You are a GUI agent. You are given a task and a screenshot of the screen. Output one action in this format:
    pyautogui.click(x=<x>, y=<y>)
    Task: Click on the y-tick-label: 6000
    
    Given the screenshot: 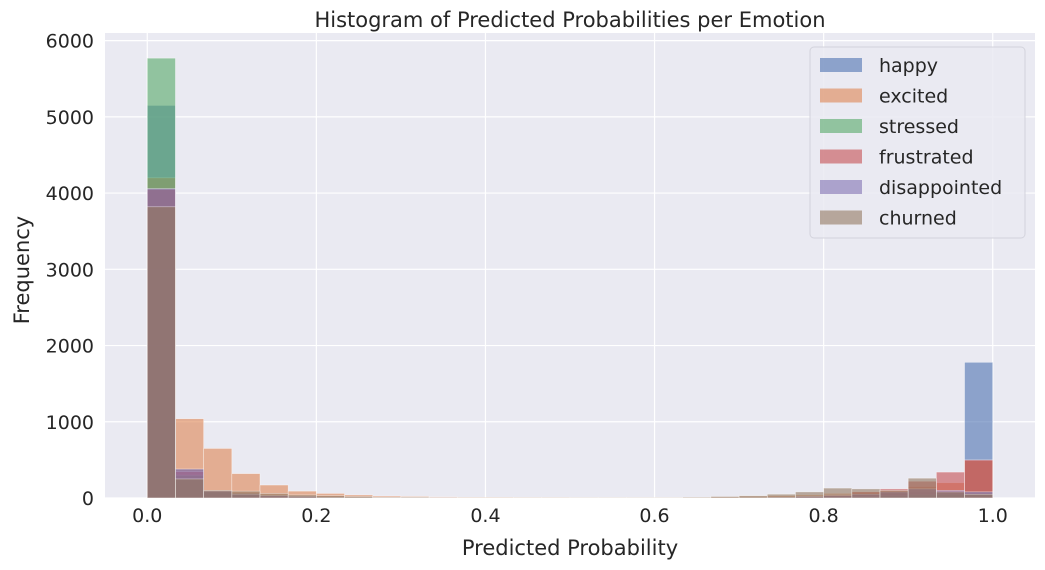 What is the action you would take?
    pyautogui.click(x=70, y=42)
    